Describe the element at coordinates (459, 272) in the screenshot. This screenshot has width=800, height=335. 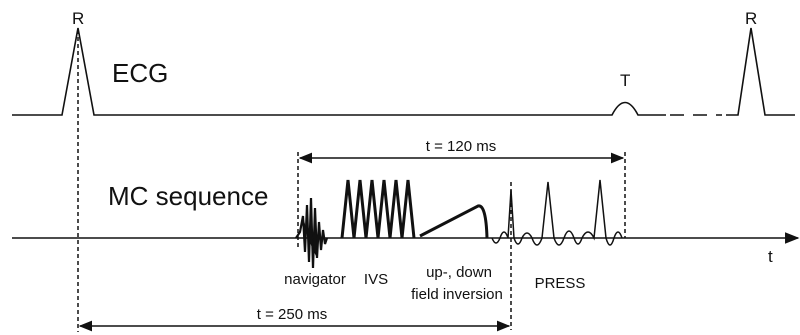
I see `inversion-label-line1: up-, down` at that location.